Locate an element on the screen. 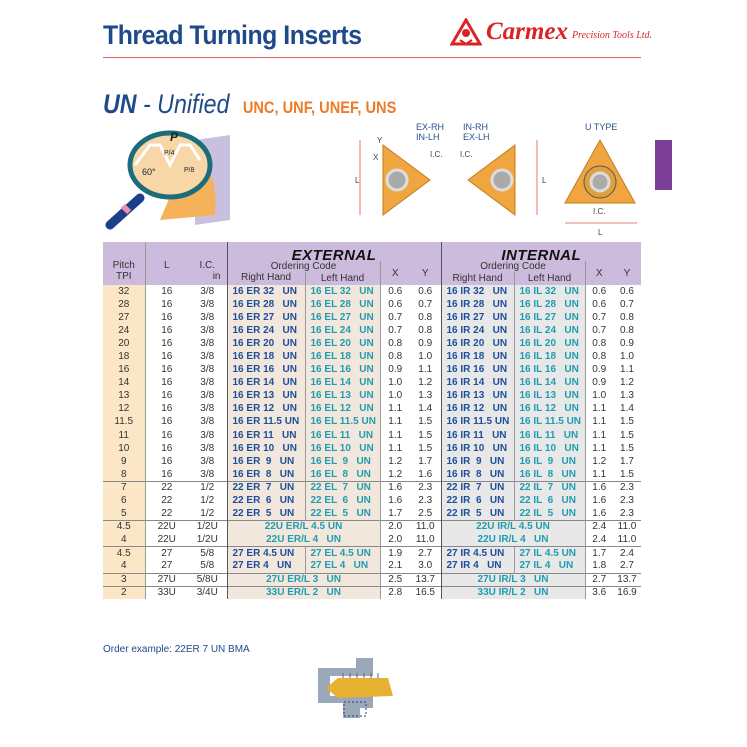  ic-cell: 1/2 is located at coordinates (207, 501).